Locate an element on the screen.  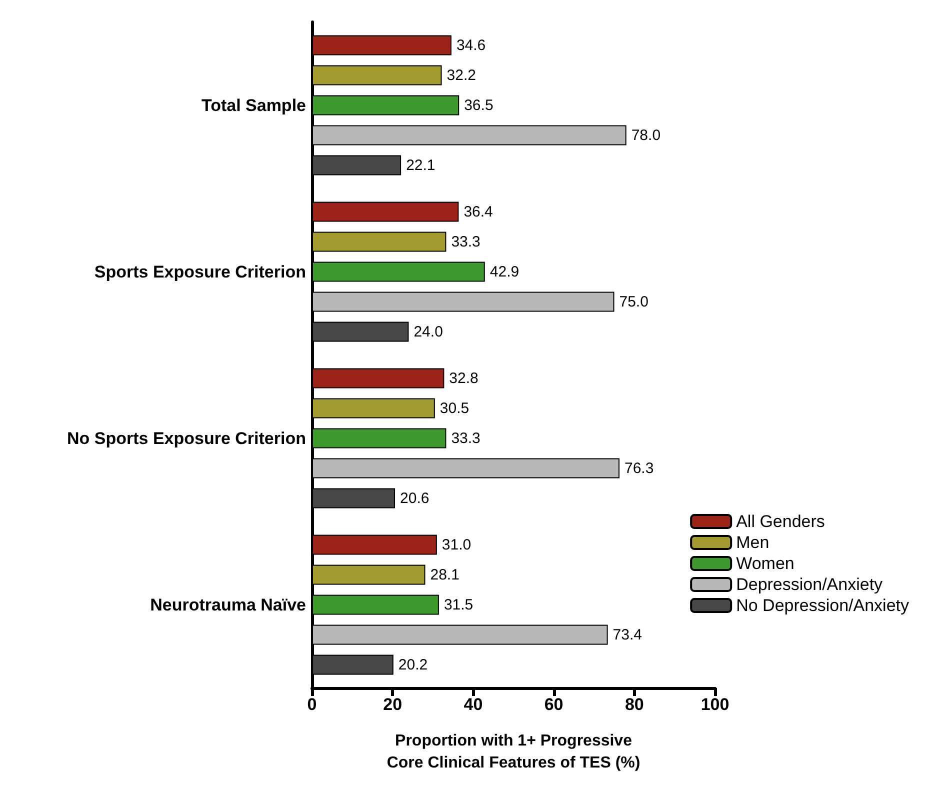
data-label: 20.6 is located at coordinates (415, 498).